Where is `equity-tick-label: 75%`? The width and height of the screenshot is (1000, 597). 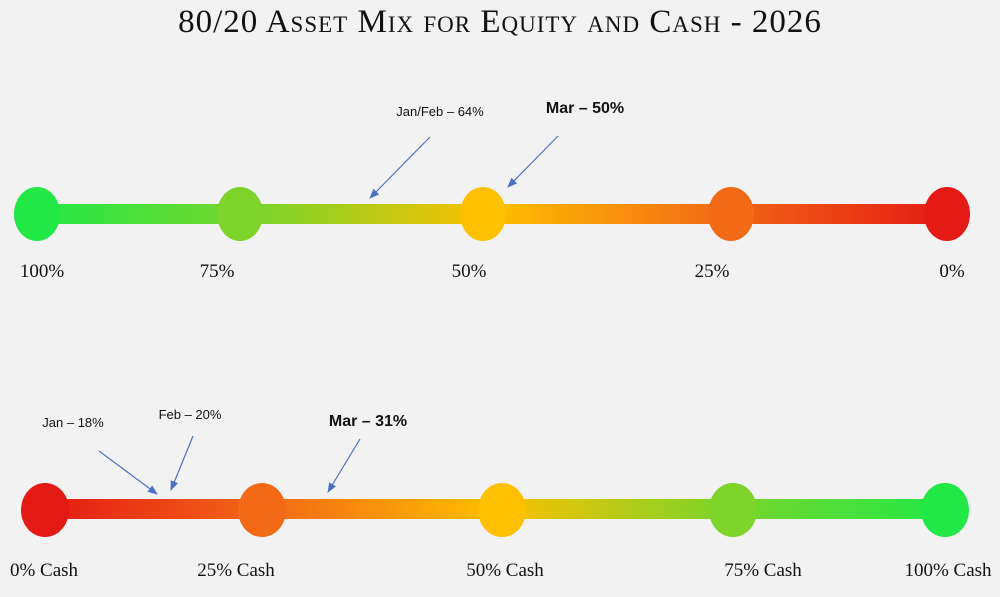 equity-tick-label: 75% is located at coordinates (217, 271).